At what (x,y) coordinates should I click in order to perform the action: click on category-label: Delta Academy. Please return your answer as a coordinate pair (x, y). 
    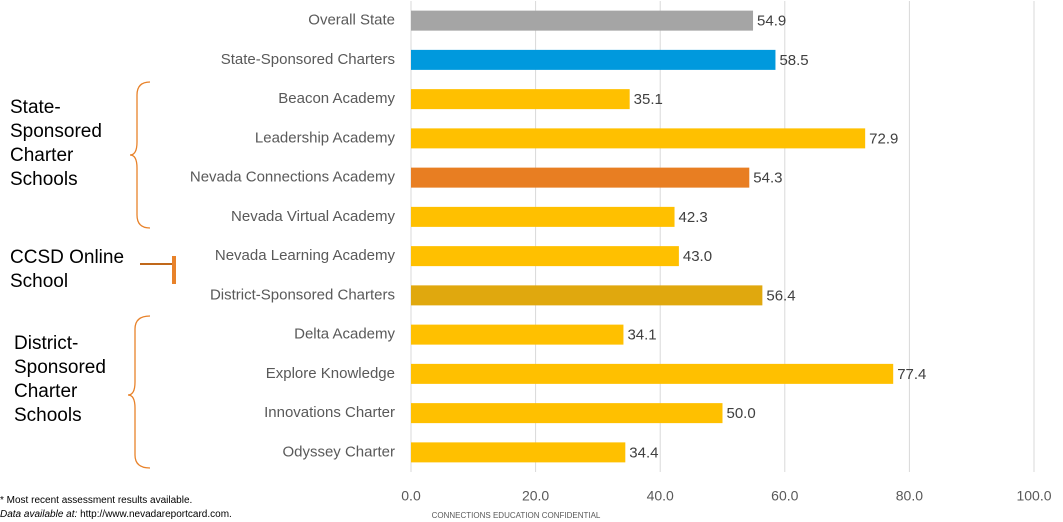
    Looking at the image, I should click on (344, 334).